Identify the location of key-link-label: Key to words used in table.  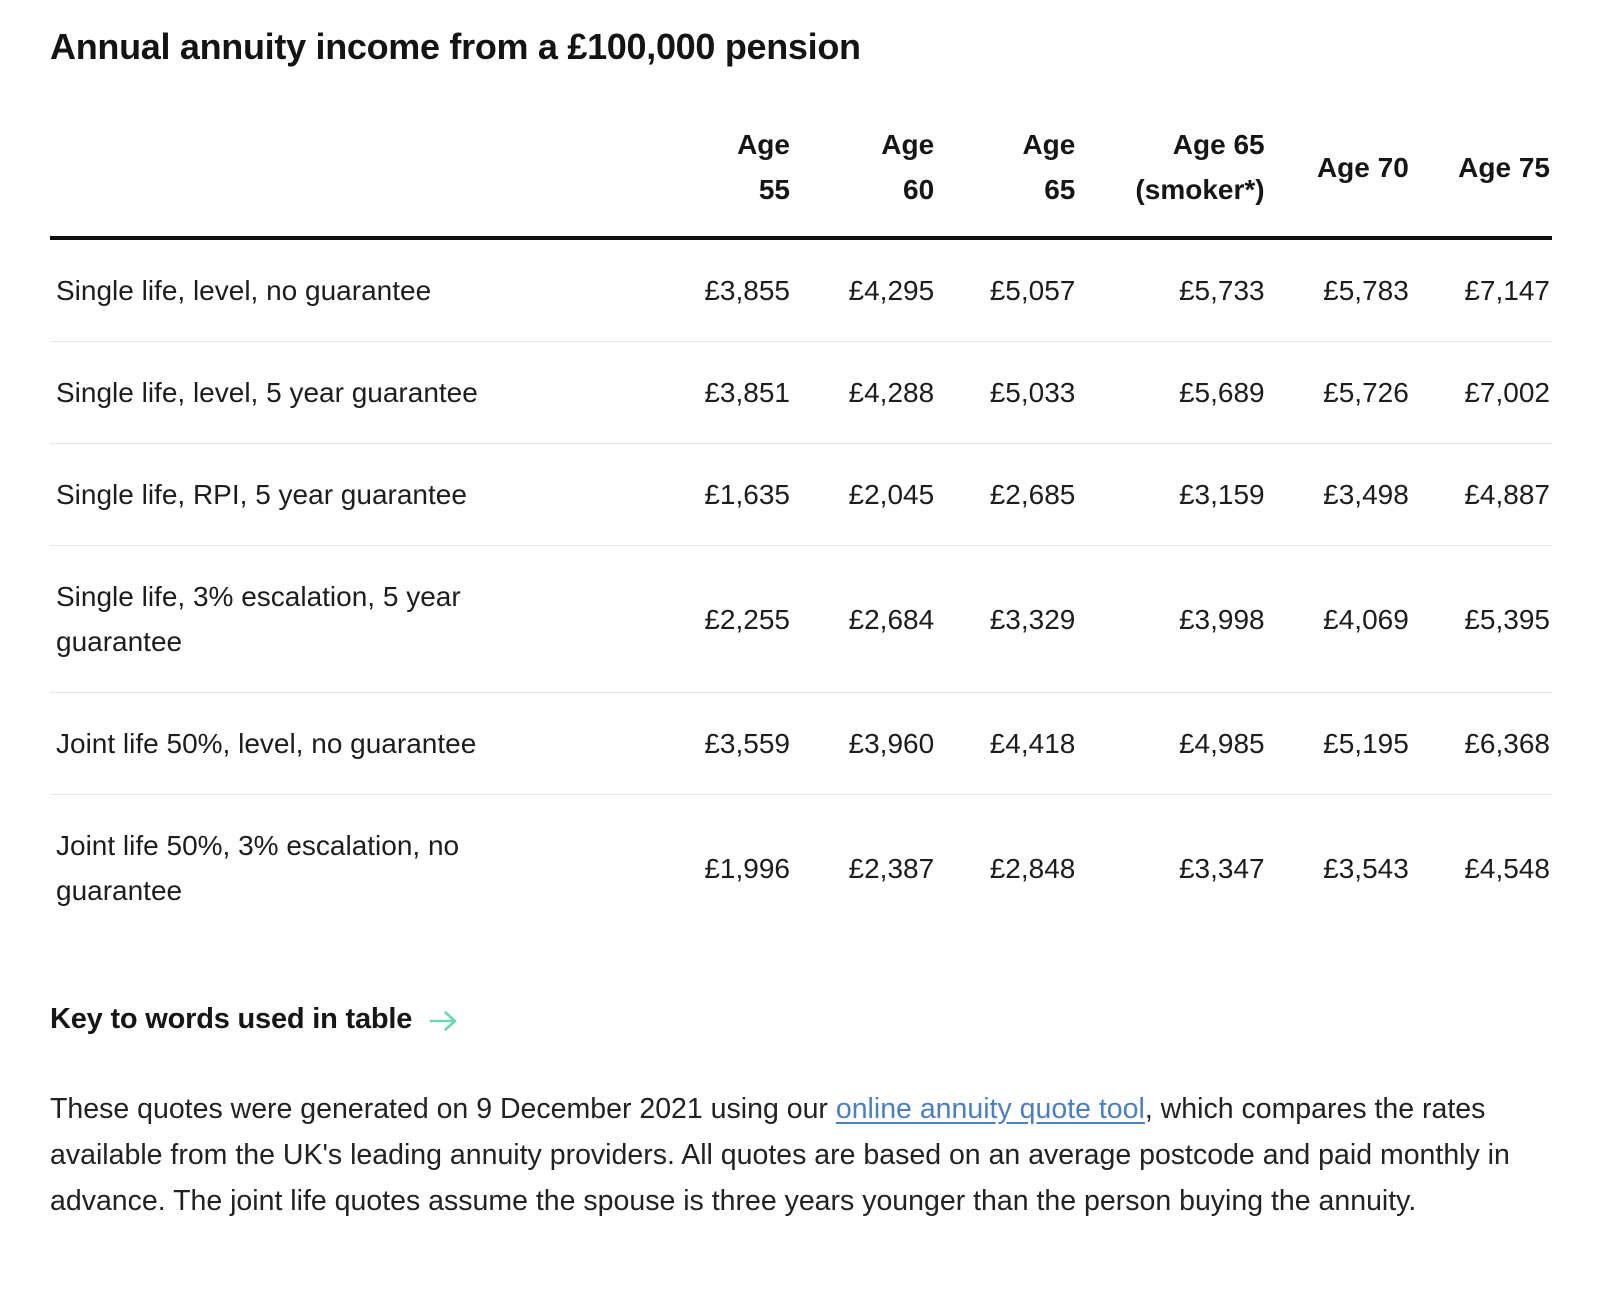
(231, 1019).